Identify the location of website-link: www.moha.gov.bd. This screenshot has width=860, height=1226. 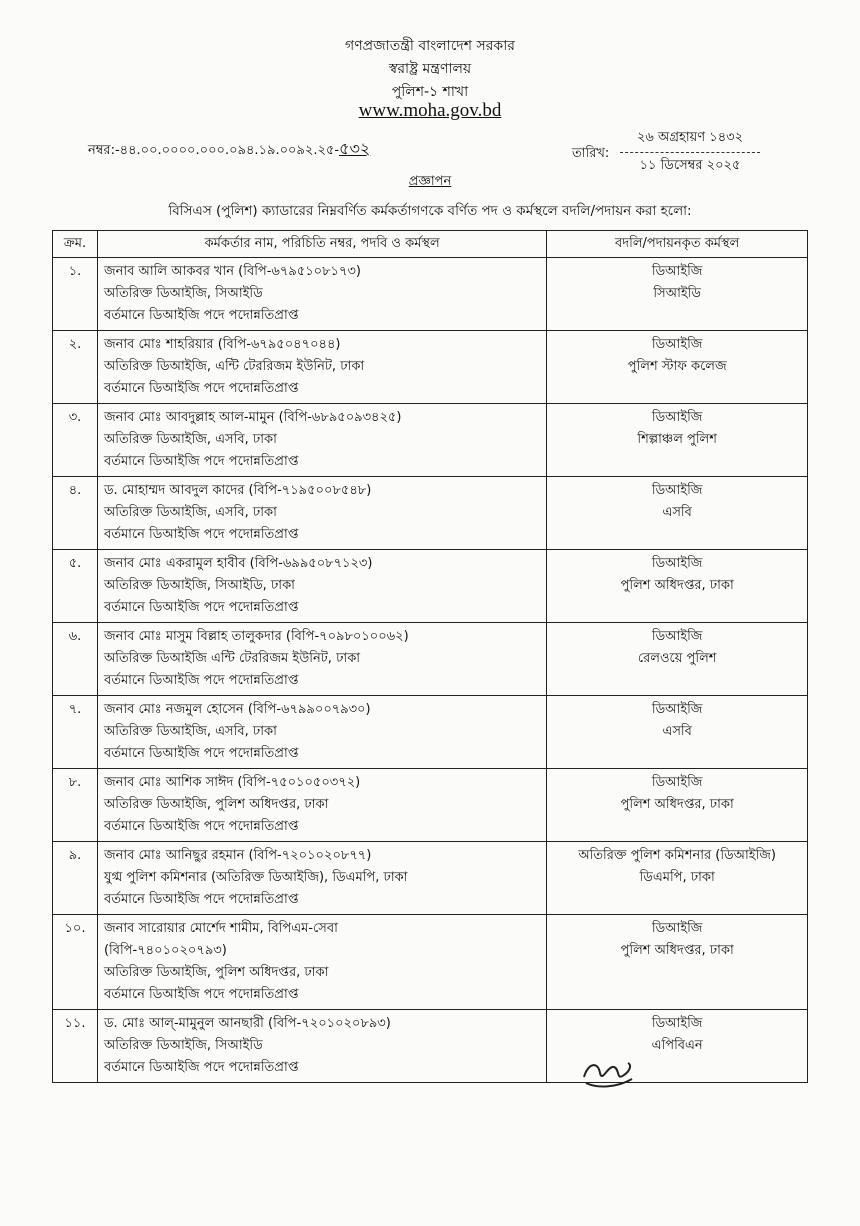
(430, 110).